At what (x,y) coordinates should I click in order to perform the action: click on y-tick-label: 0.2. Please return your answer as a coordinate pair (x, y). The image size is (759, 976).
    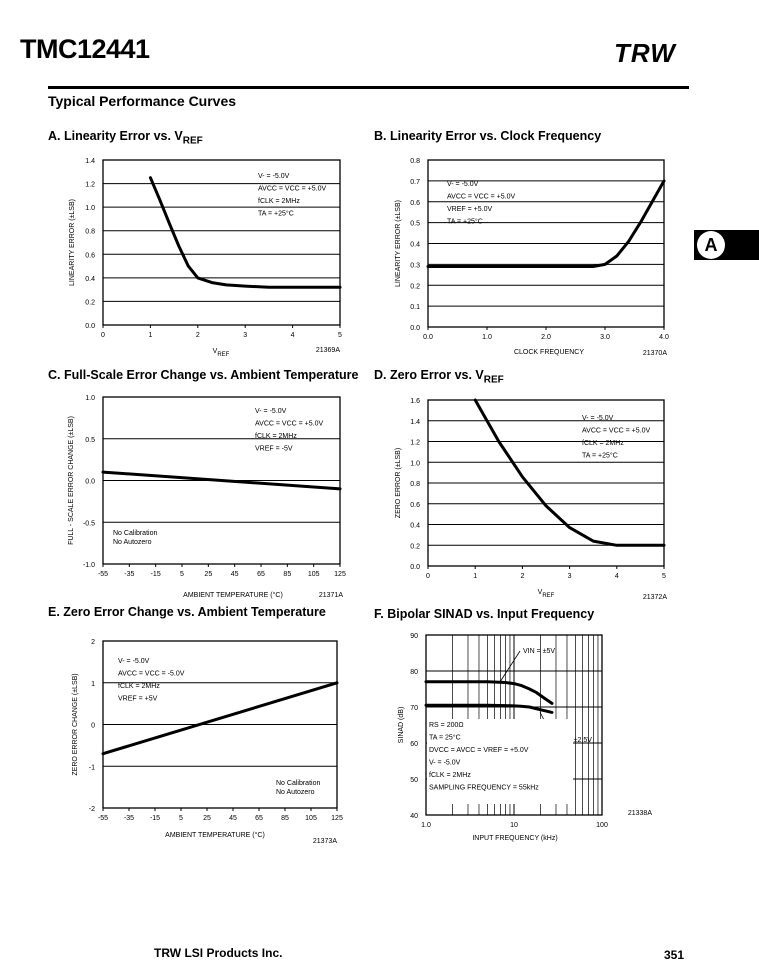
    Looking at the image, I should click on (415, 546).